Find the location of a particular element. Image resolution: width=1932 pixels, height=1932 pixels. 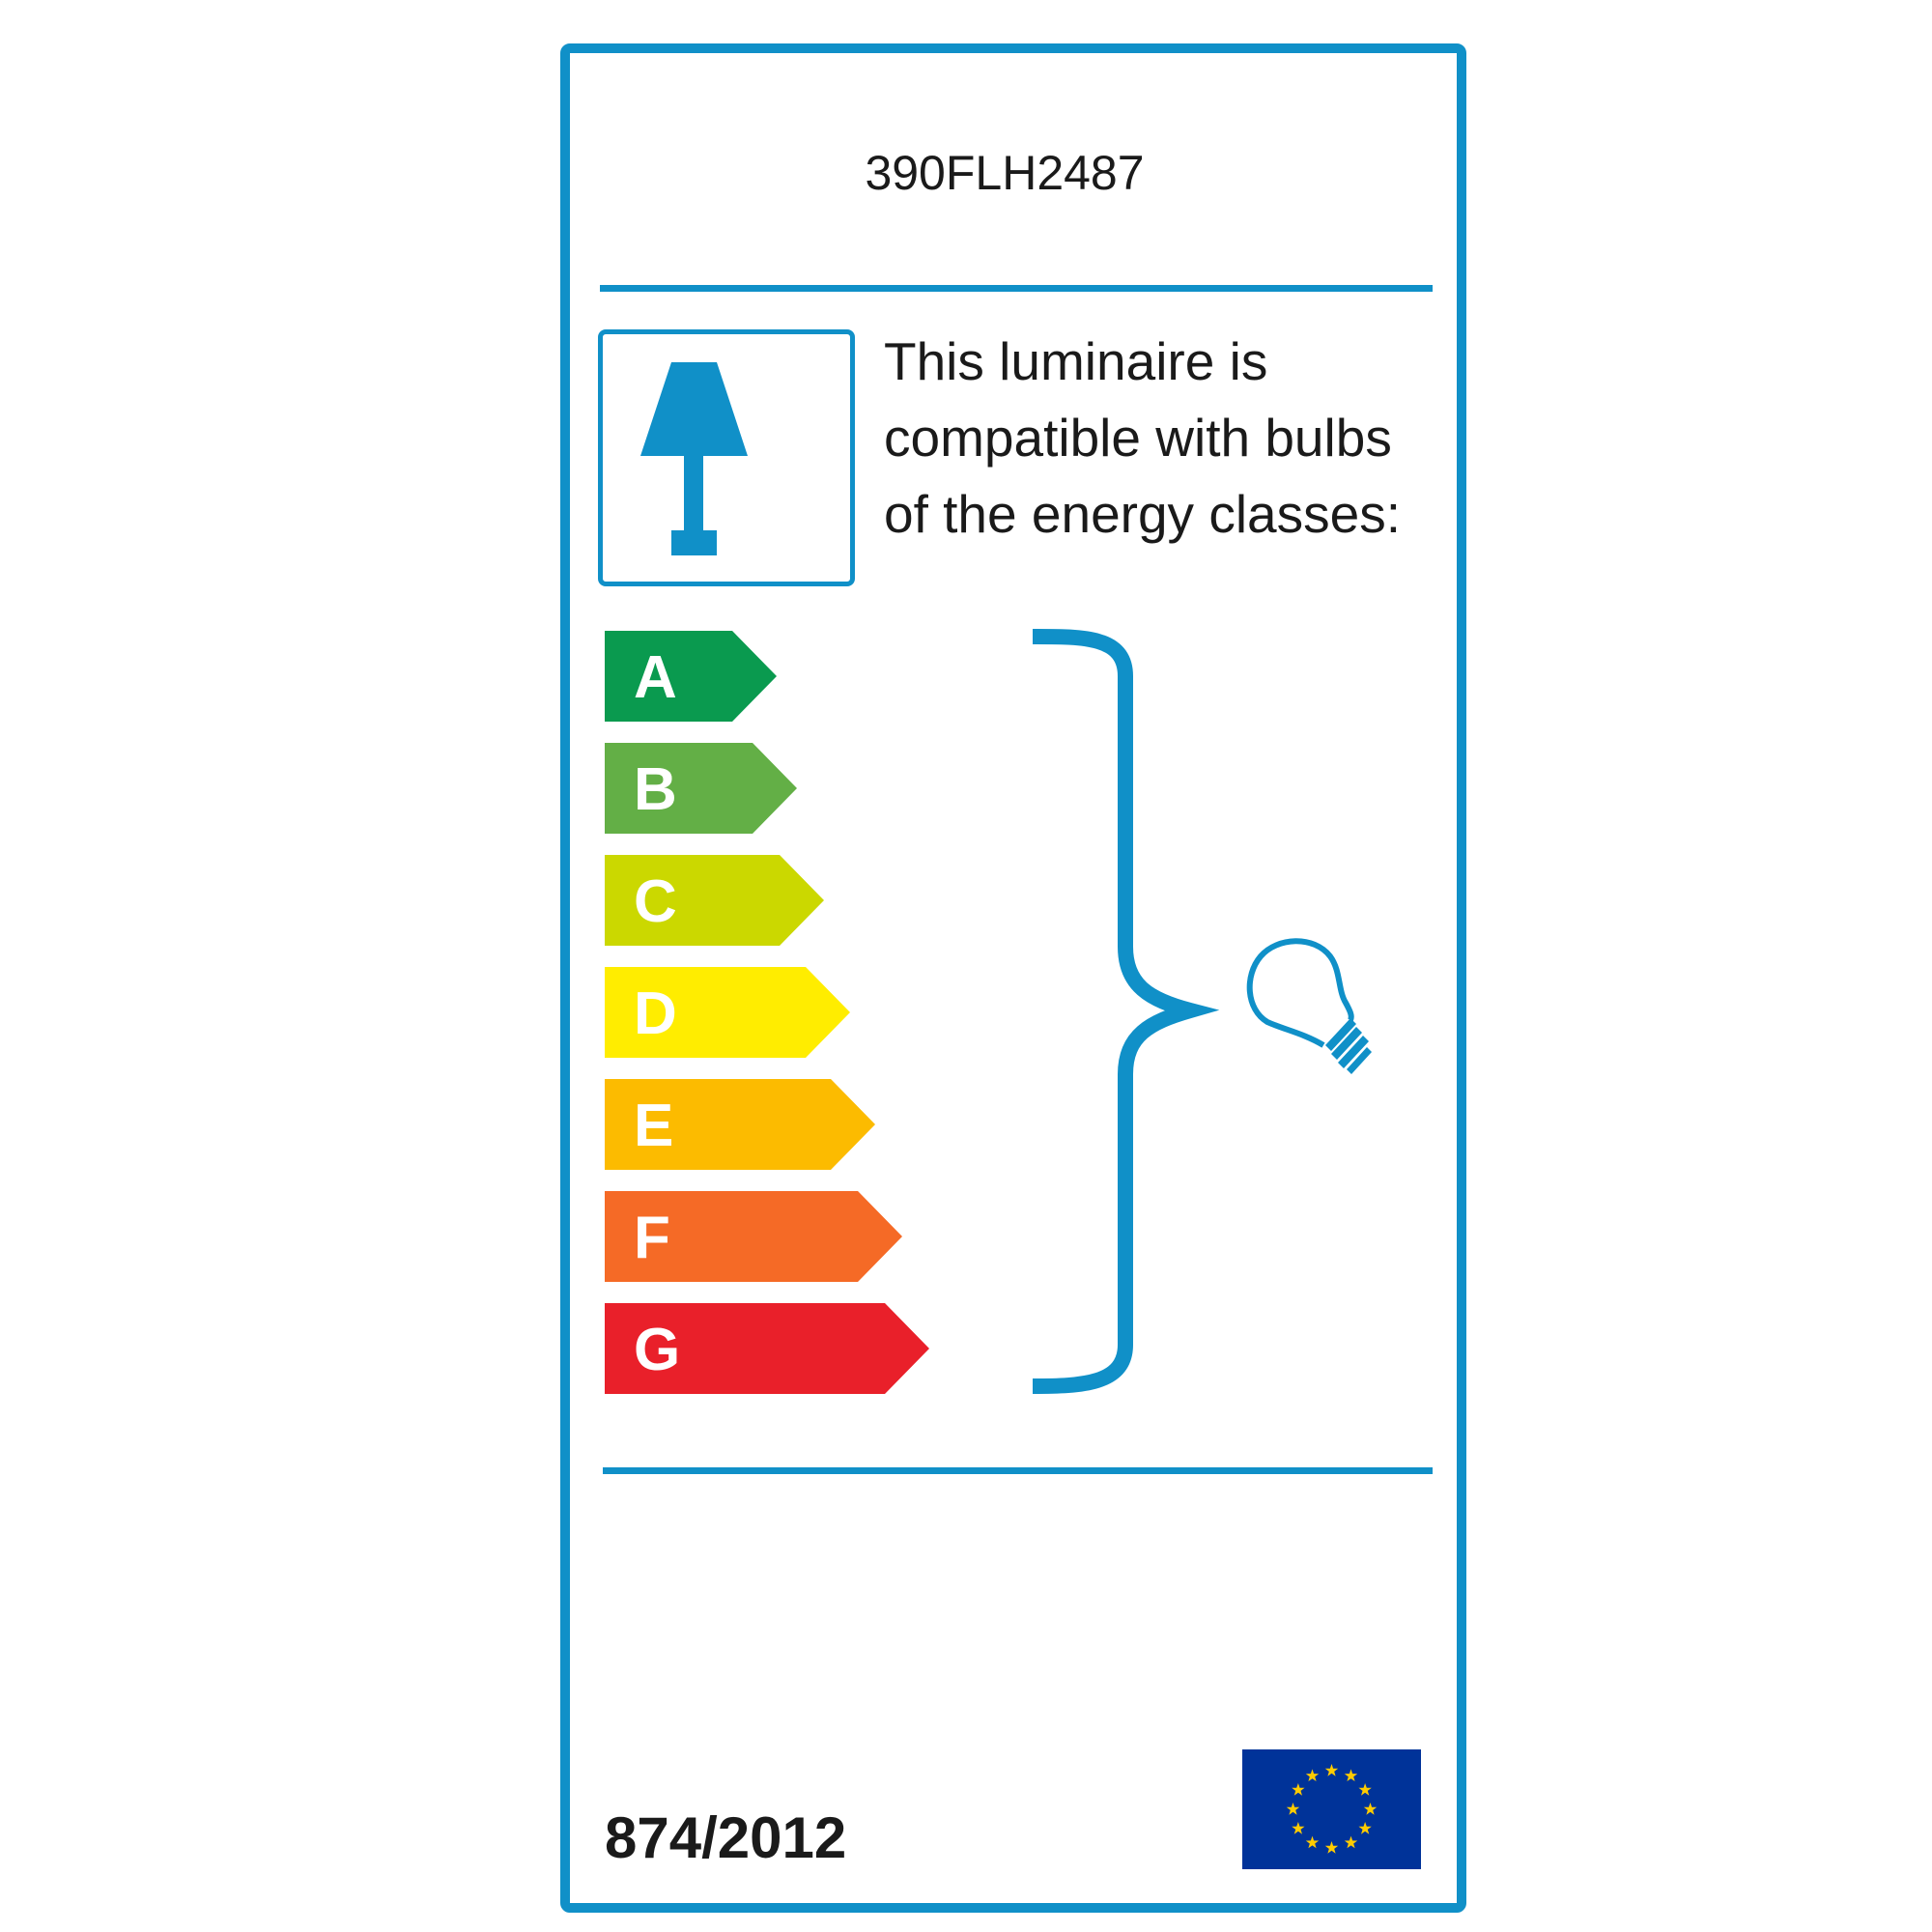

compat-line-3: of the energy classes: is located at coordinates (1143, 514).